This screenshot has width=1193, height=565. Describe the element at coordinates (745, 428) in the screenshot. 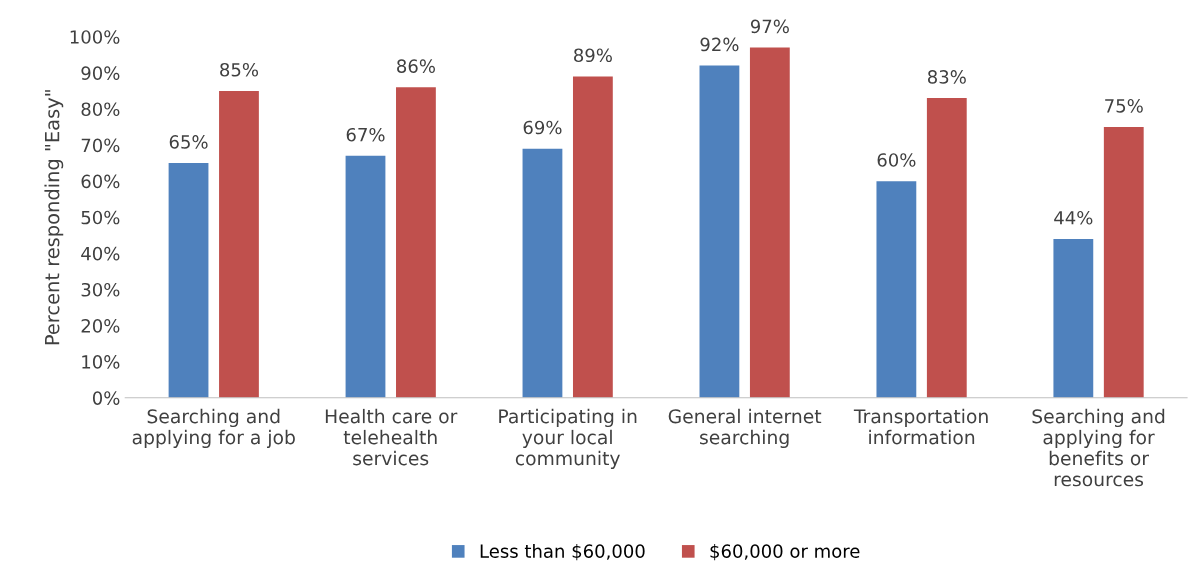

I see `x-tick-label: General internet searching` at that location.